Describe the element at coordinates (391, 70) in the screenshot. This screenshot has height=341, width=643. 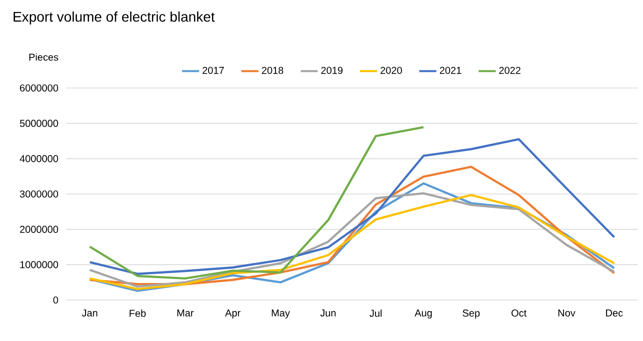
I see `legend-label: 2020` at that location.